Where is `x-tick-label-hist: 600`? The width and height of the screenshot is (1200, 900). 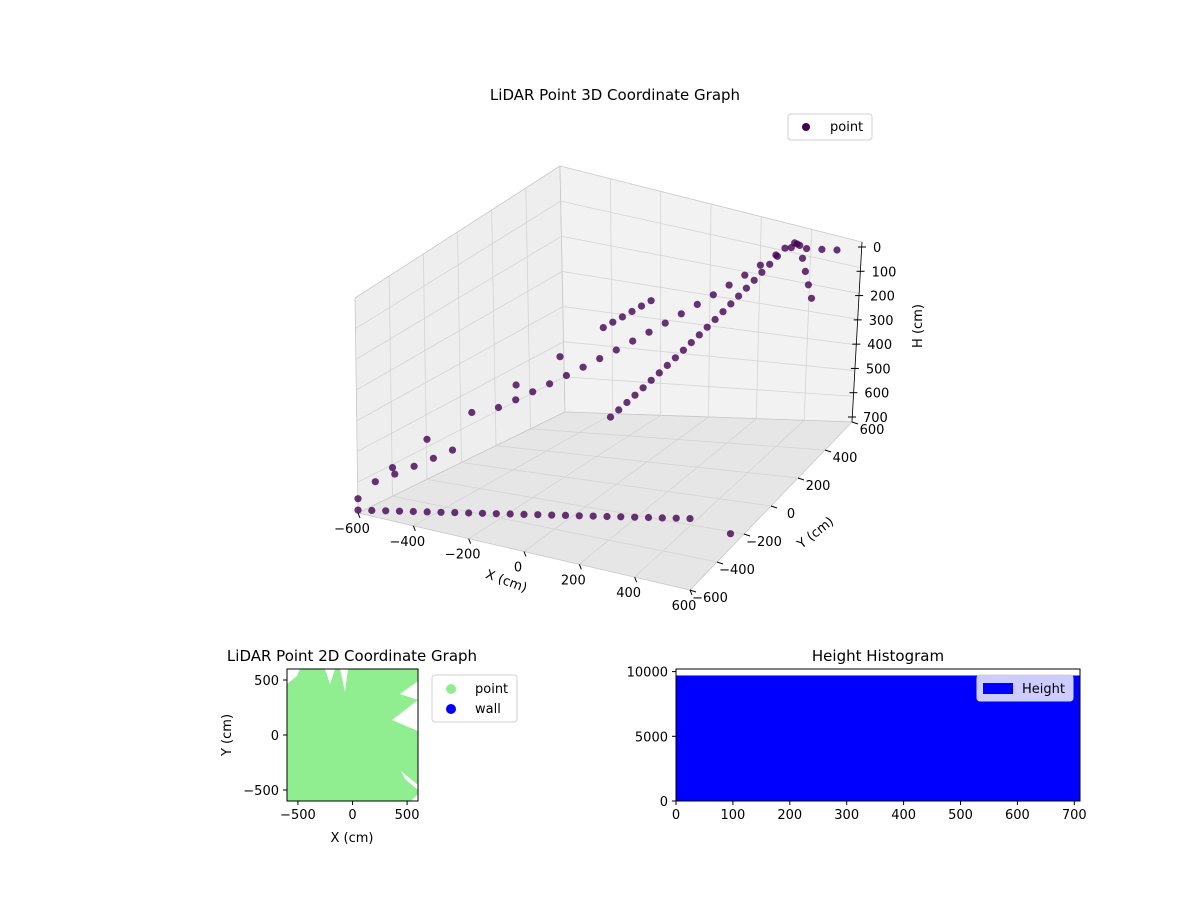
x-tick-label-hist: 600 is located at coordinates (1017, 815).